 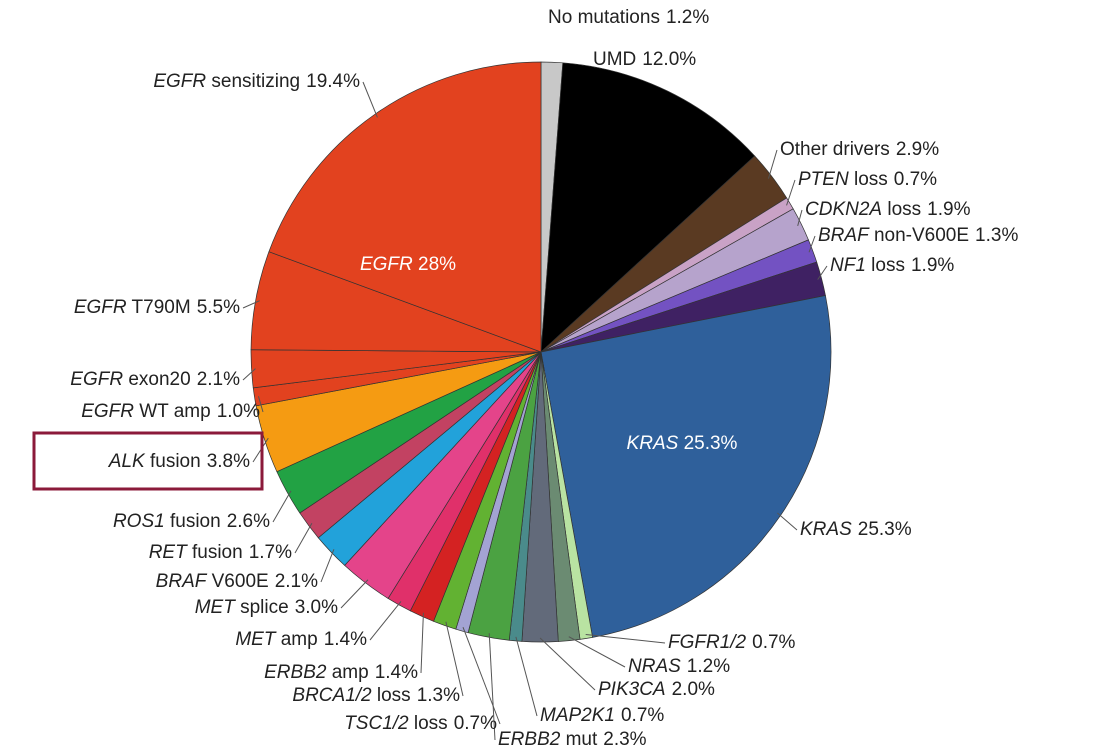 What do you see at coordinates (826, 529) in the screenshot?
I see `category-name: KRAS` at bounding box center [826, 529].